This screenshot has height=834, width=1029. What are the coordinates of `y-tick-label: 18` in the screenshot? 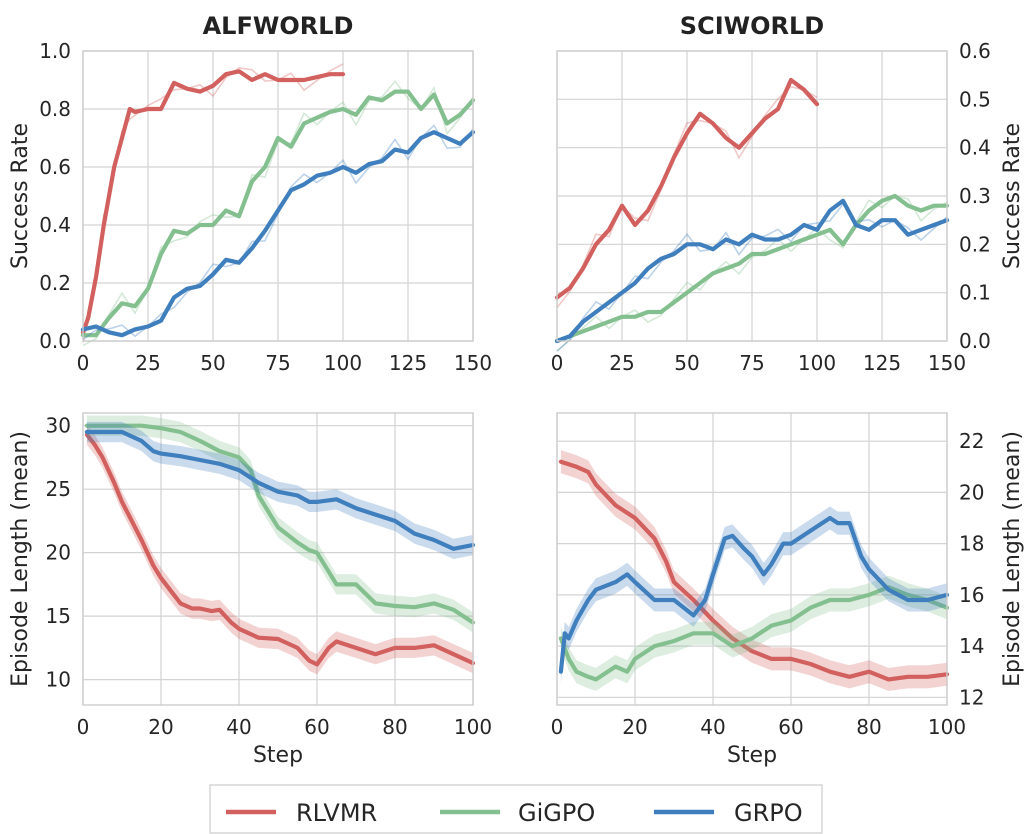 It's located at (971, 544).